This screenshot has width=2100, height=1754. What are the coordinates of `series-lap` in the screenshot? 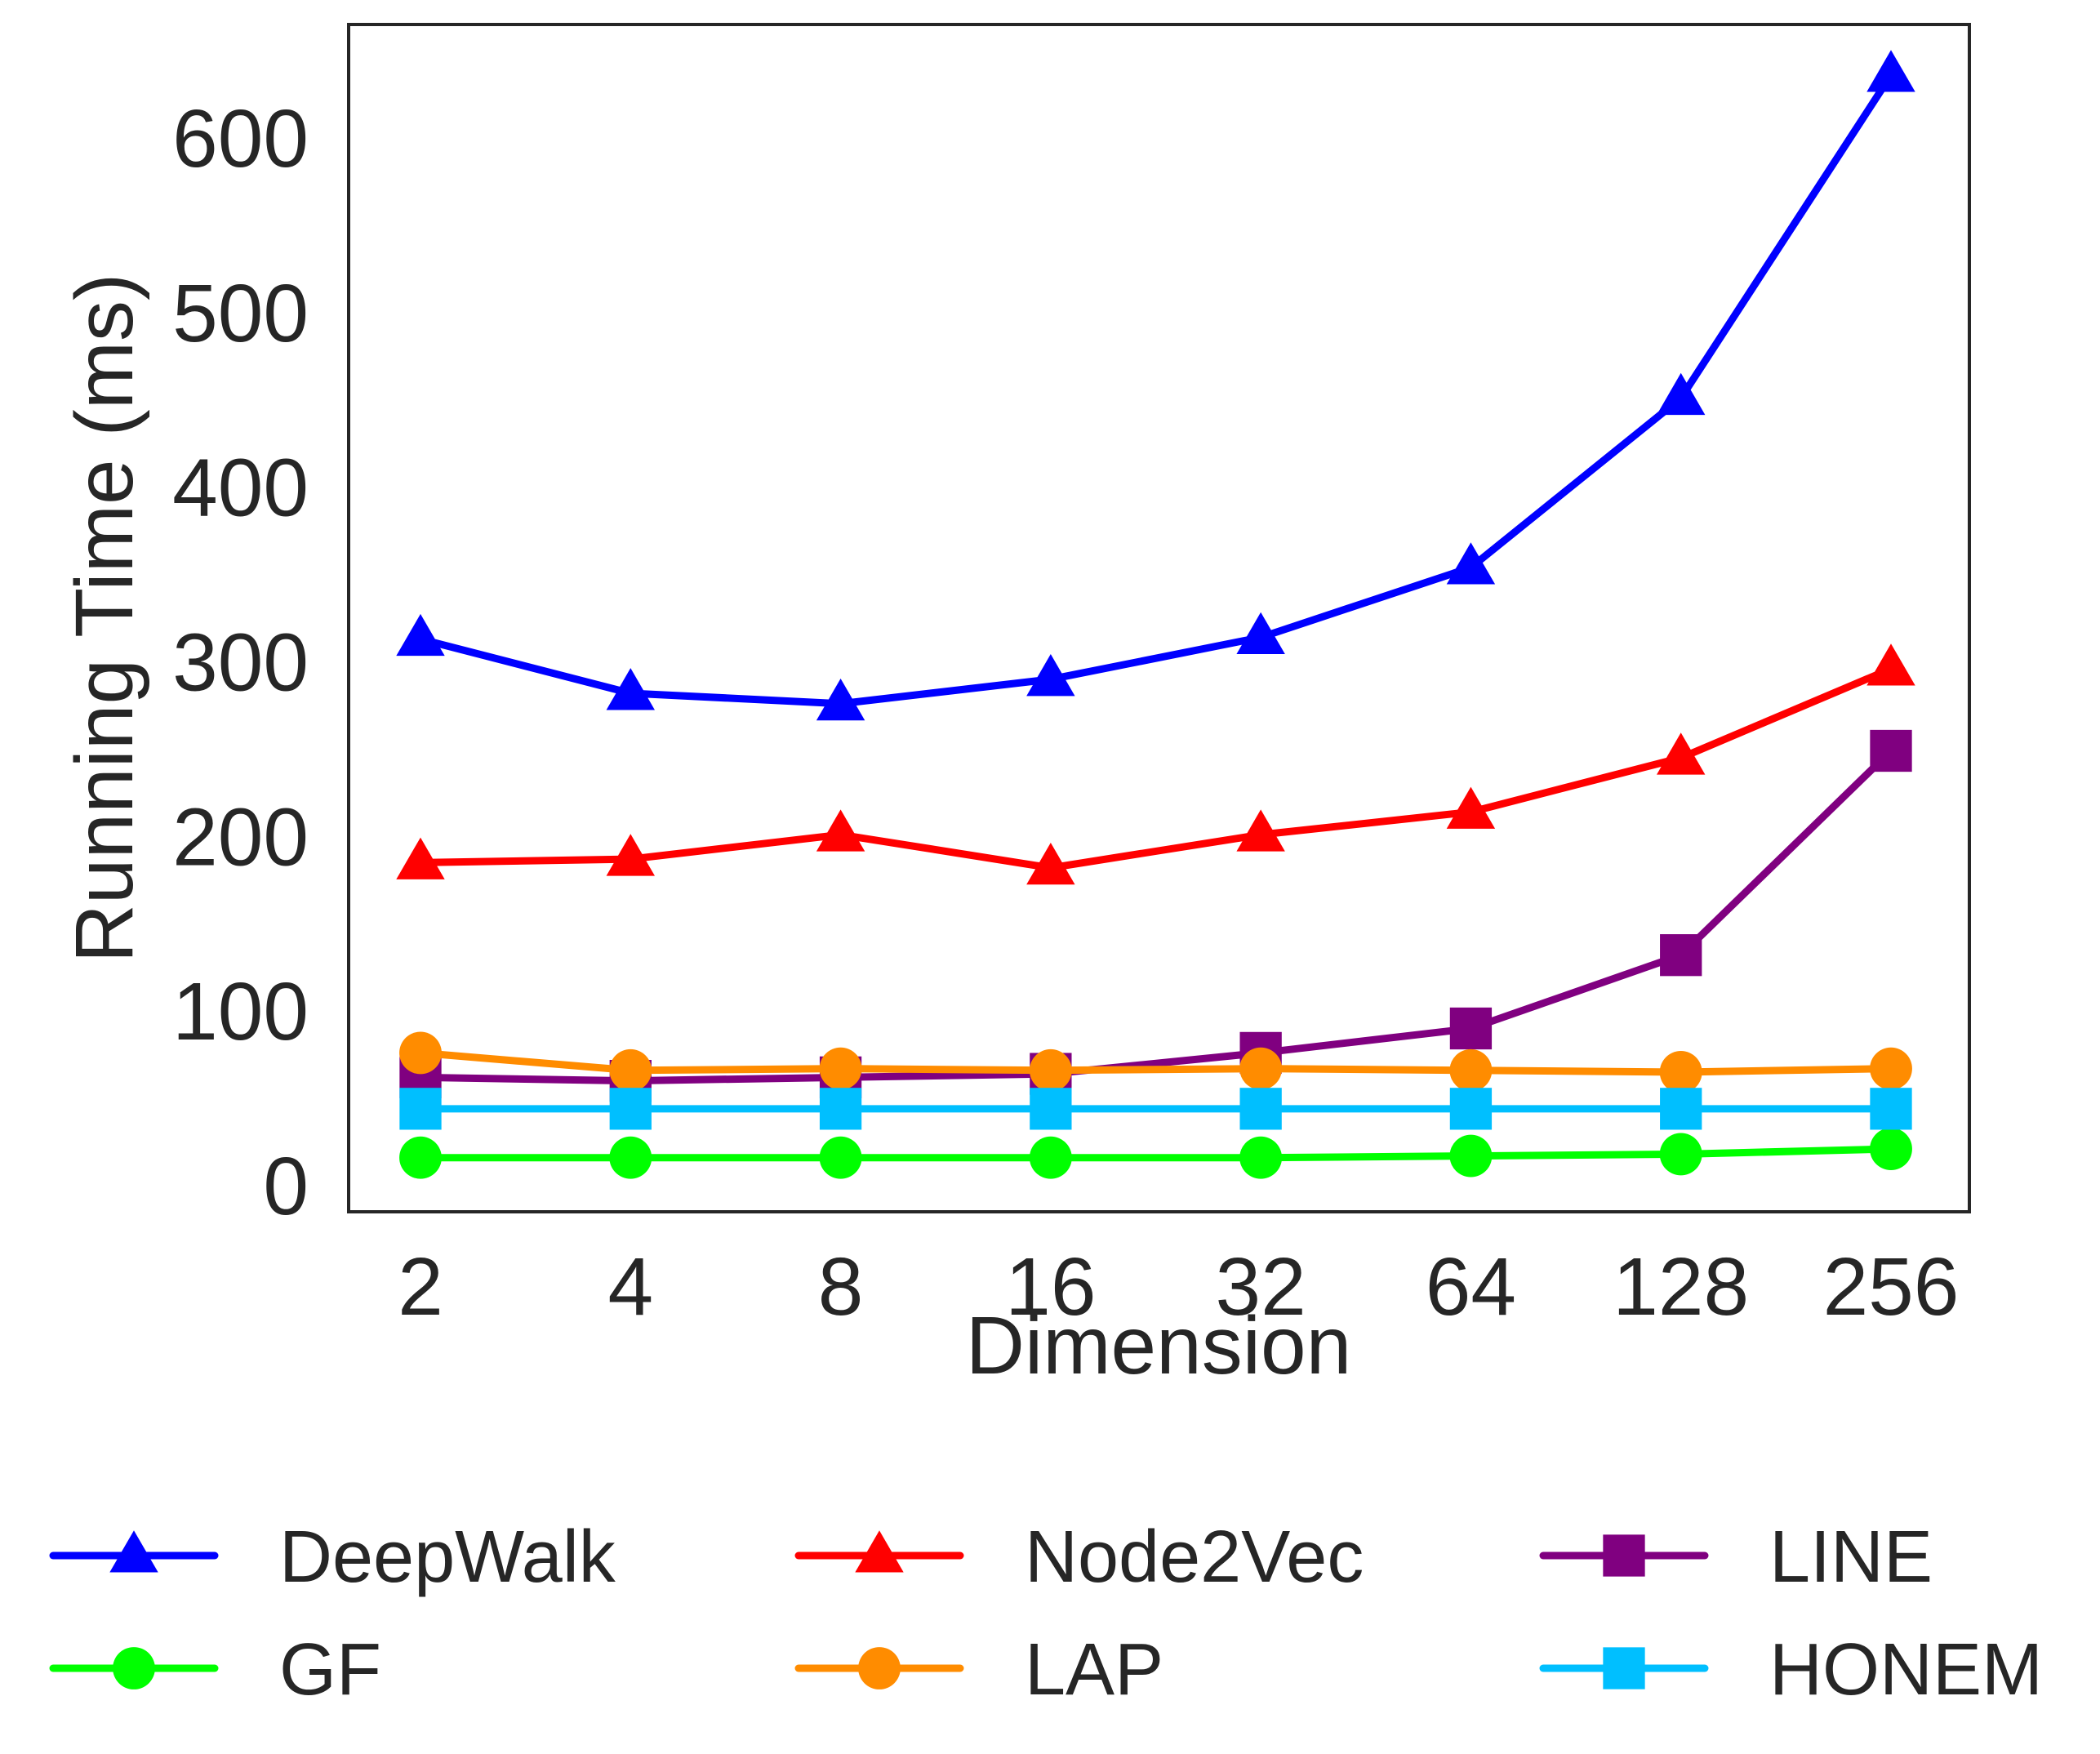 It's located at (1155, 1062).